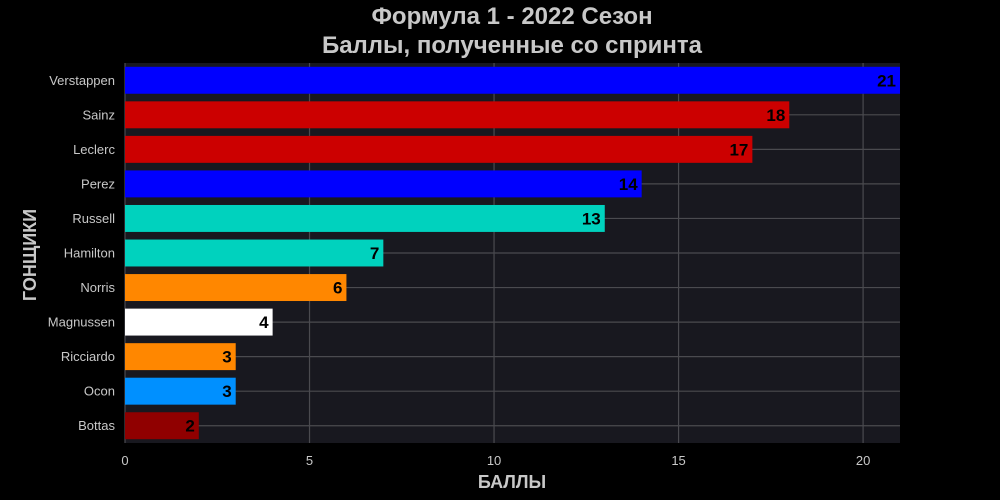 The width and height of the screenshot is (1000, 500). What do you see at coordinates (180, 357) in the screenshot?
I see `bar-ricciardo` at bounding box center [180, 357].